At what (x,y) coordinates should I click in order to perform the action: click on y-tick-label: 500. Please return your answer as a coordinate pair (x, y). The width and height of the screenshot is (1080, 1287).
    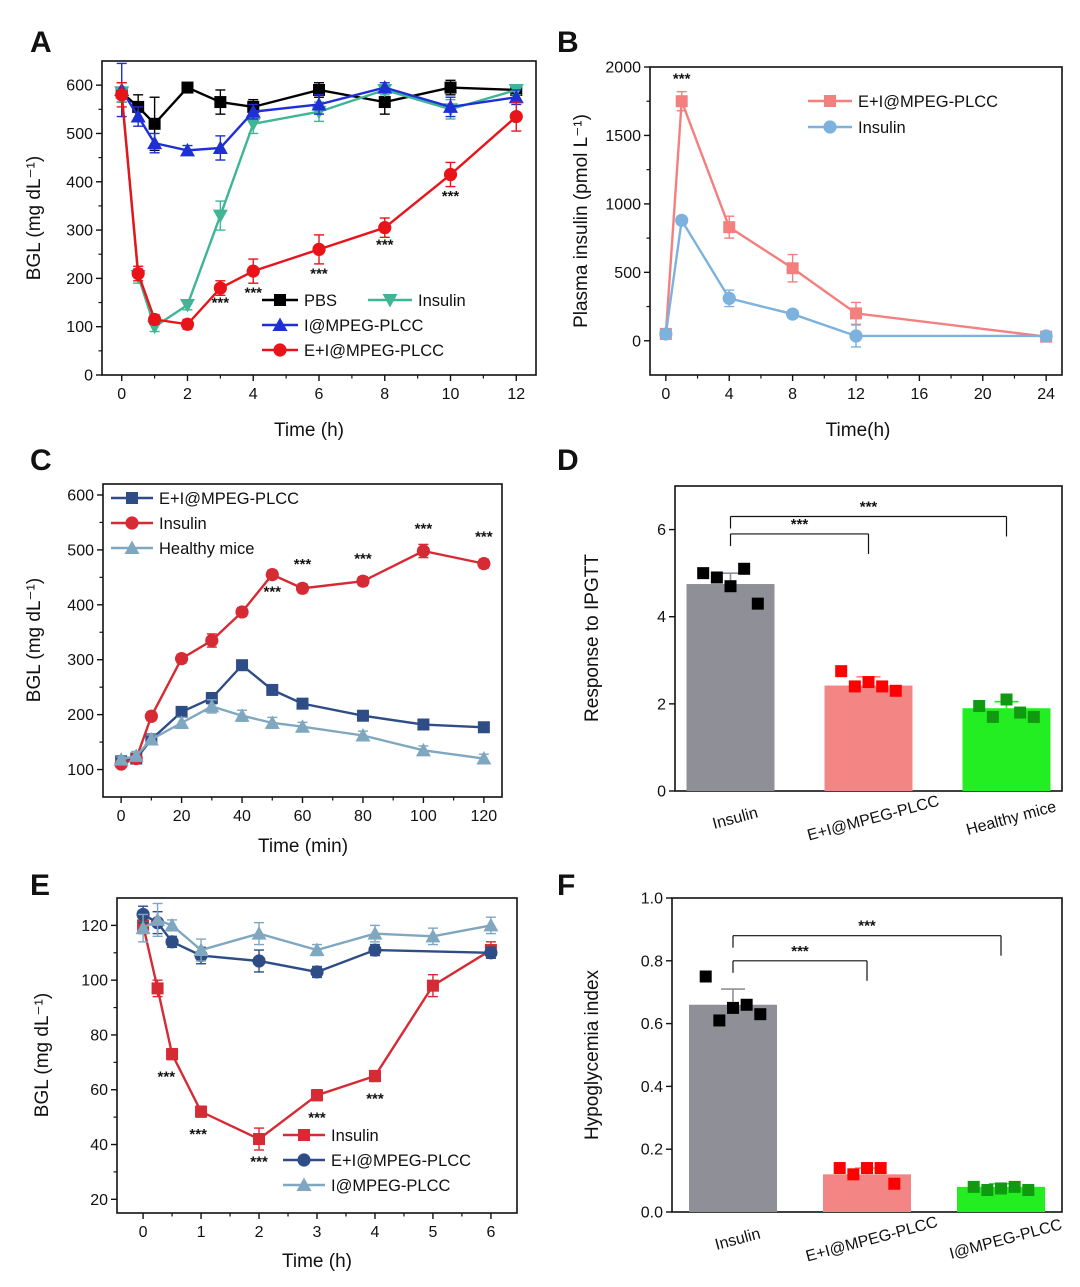
    Looking at the image, I should click on (80, 550).